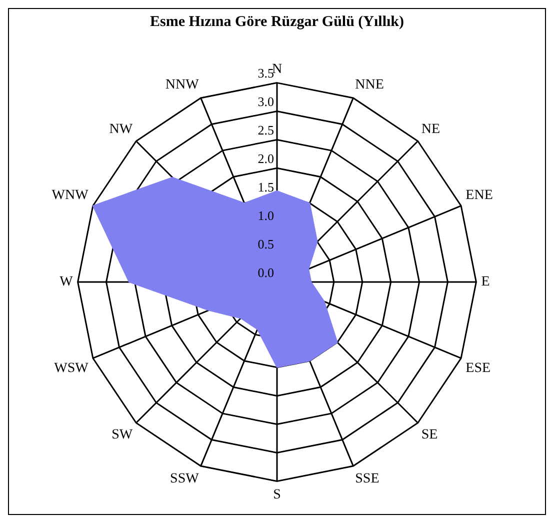  What do you see at coordinates (277, 494) in the screenshot?
I see `spoke-label: S` at bounding box center [277, 494].